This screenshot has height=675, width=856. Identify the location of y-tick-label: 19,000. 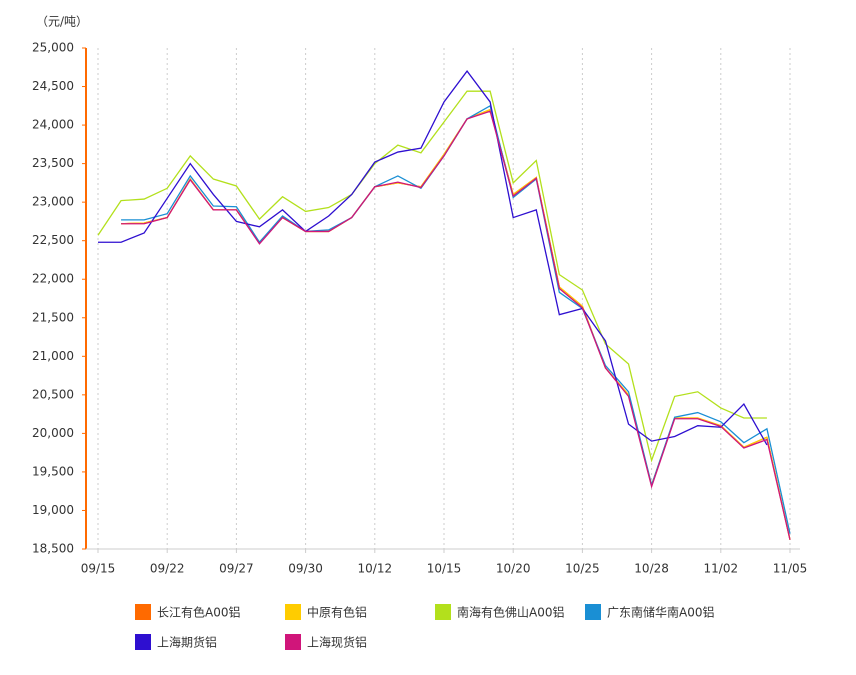
(53, 510).